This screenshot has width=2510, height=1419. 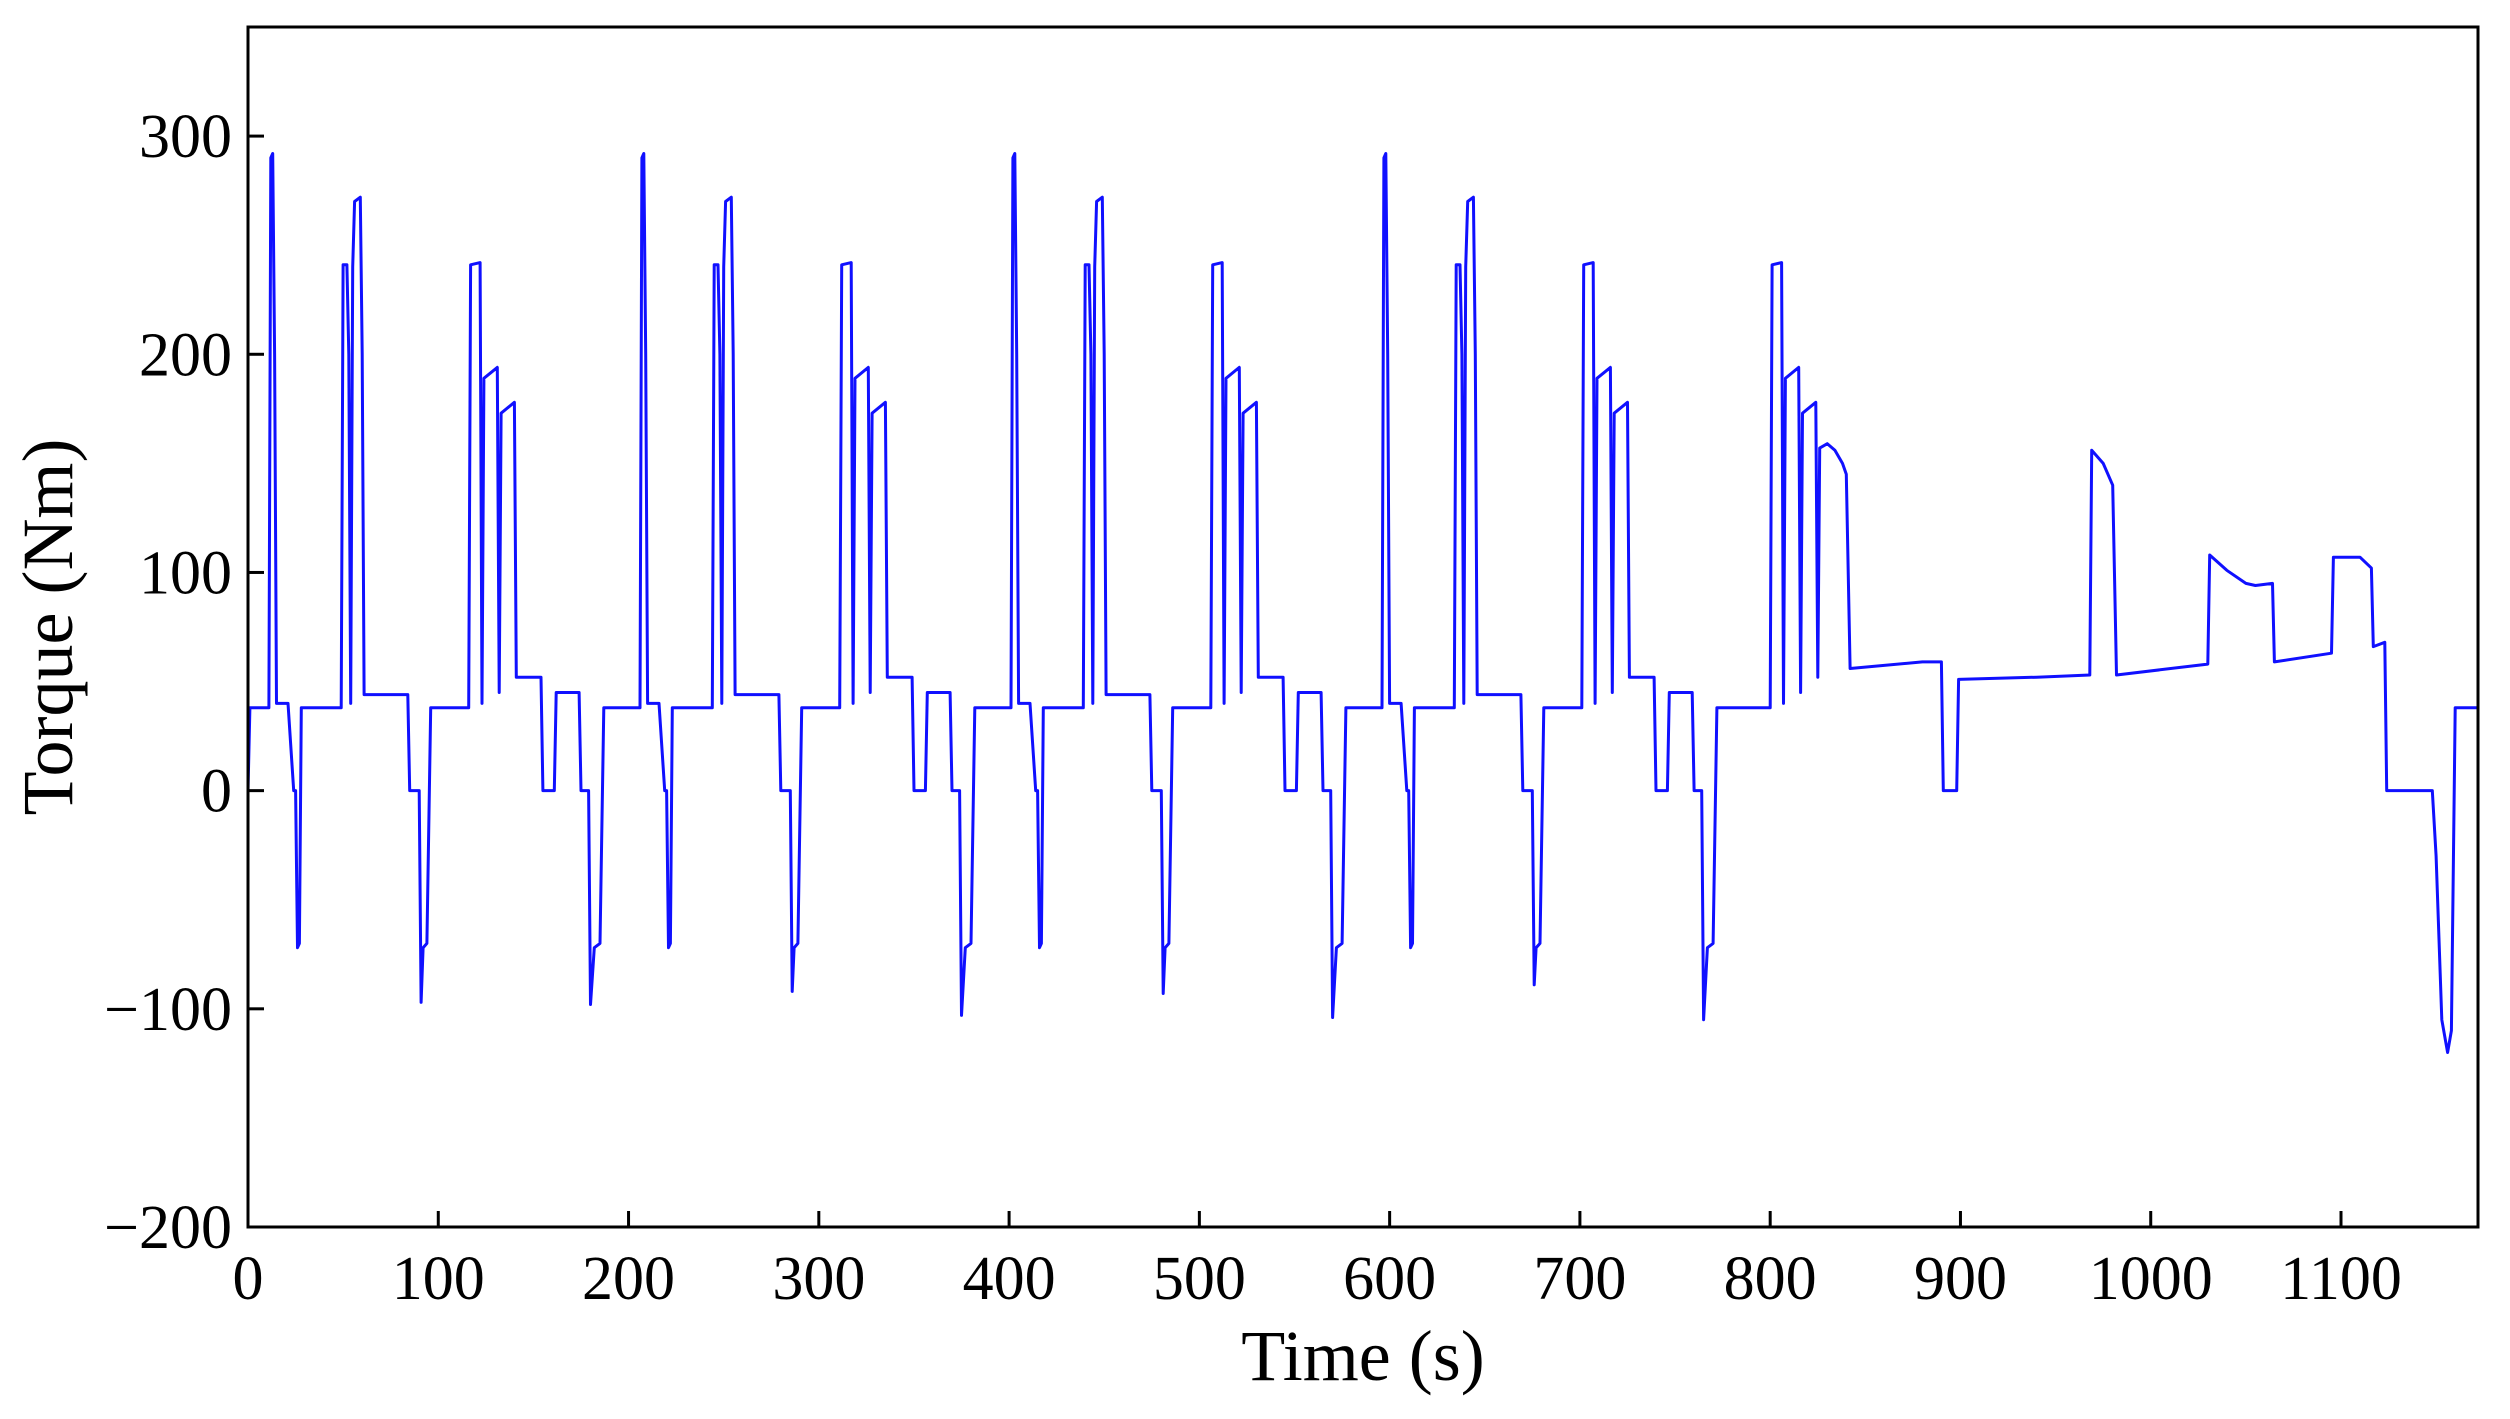 I want to click on y-tick-label: 300, so click(x=185, y=137).